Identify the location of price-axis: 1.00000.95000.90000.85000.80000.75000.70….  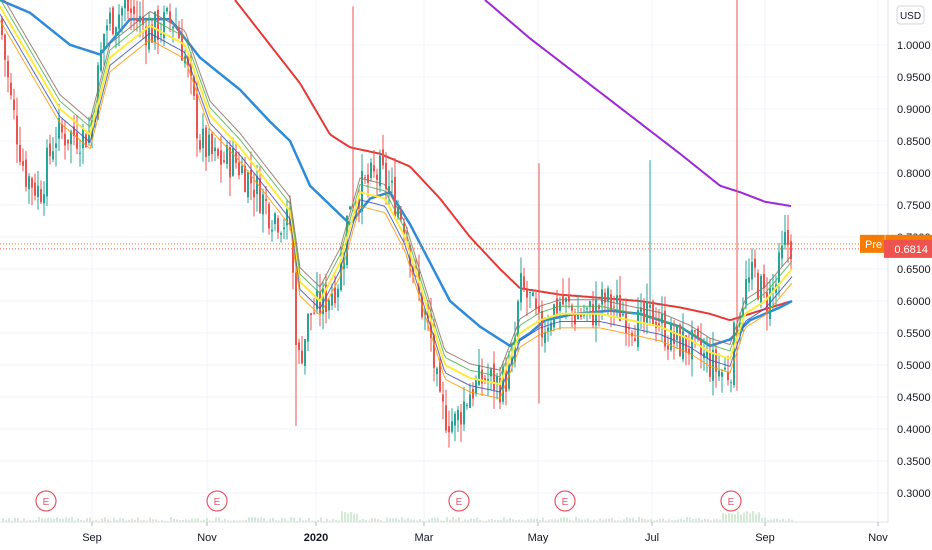
(914, 270).